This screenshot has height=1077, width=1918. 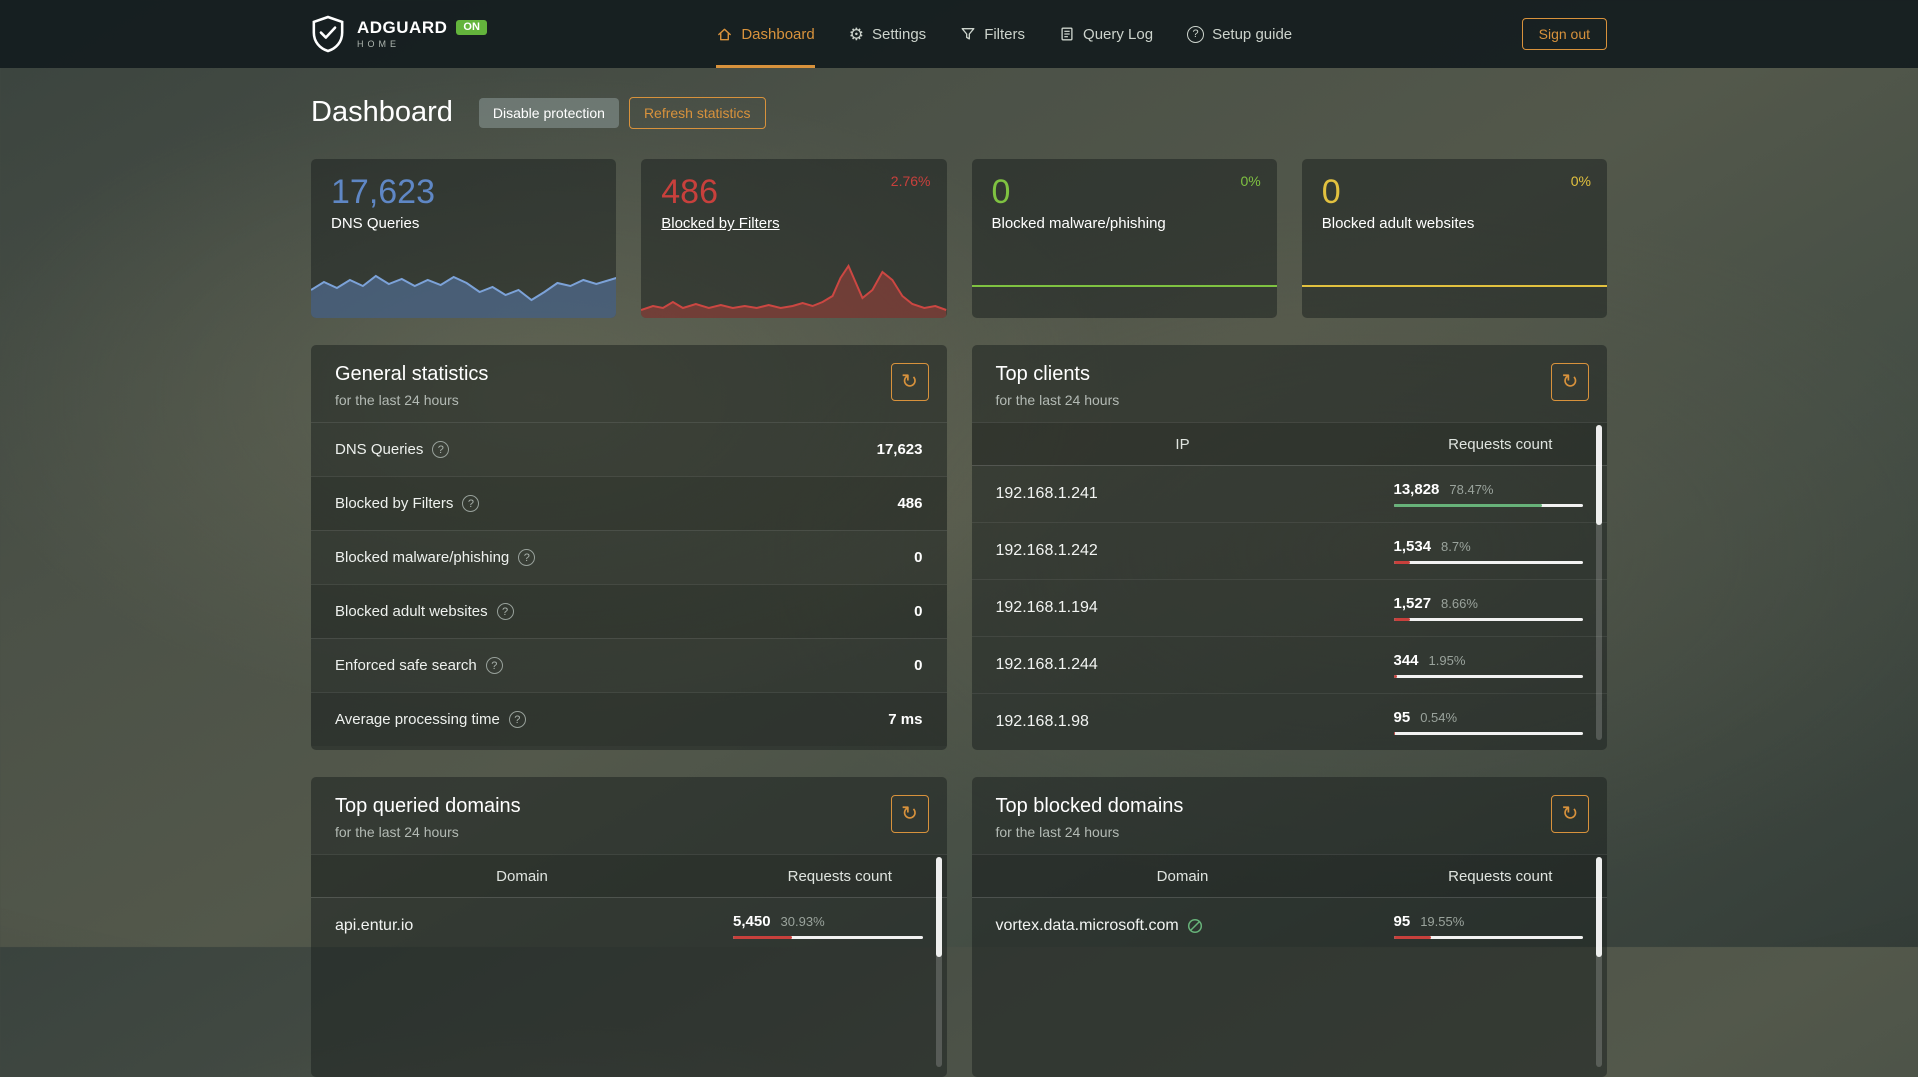 What do you see at coordinates (382, 112) in the screenshot?
I see `page-title: Dashboard` at bounding box center [382, 112].